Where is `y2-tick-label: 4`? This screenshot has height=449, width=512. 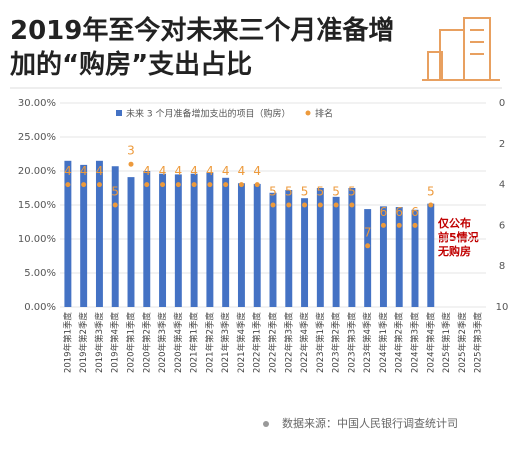
y2-tick-label: 4 is located at coordinates (502, 185).